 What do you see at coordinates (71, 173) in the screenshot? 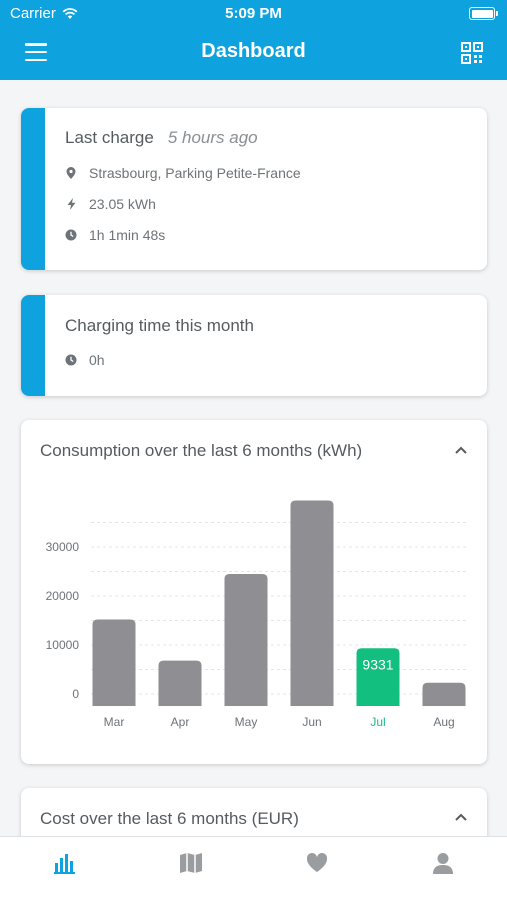
I see `location-pin-icon` at bounding box center [71, 173].